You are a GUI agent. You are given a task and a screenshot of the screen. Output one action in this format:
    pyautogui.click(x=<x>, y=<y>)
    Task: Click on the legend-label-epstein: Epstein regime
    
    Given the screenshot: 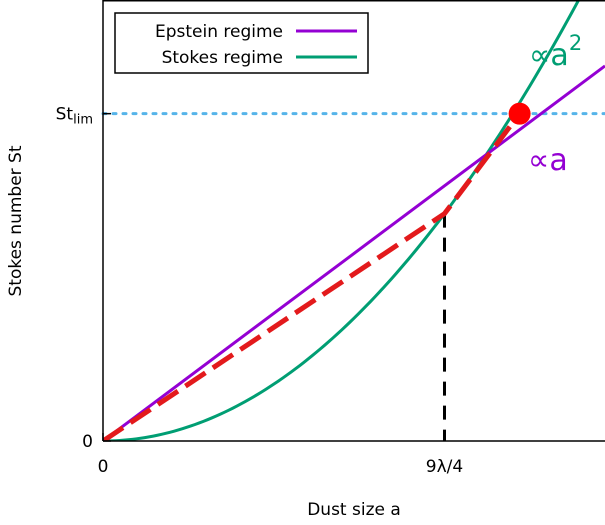 What is the action you would take?
    pyautogui.click(x=219, y=32)
    